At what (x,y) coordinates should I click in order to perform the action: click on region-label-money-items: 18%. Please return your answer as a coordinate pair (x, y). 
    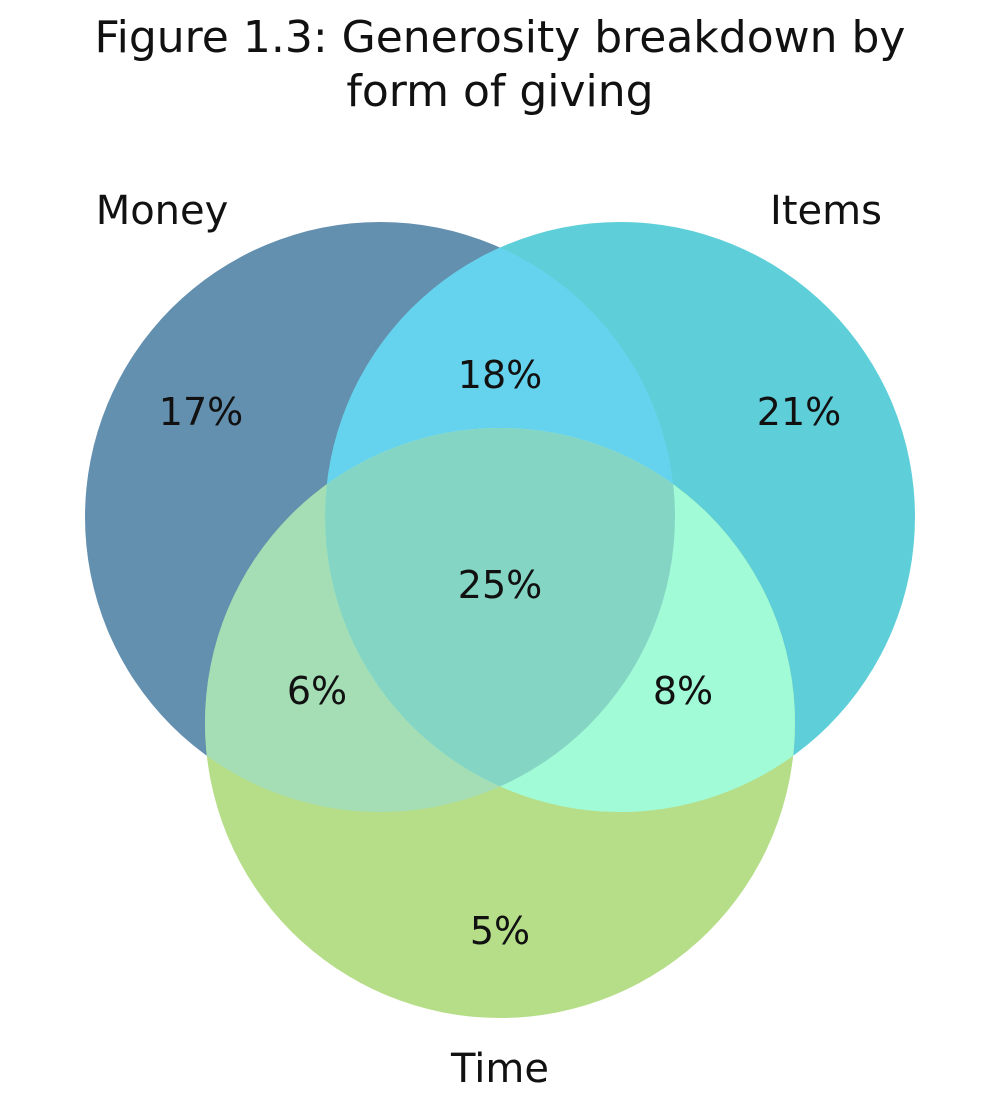
    Looking at the image, I should click on (500, 375).